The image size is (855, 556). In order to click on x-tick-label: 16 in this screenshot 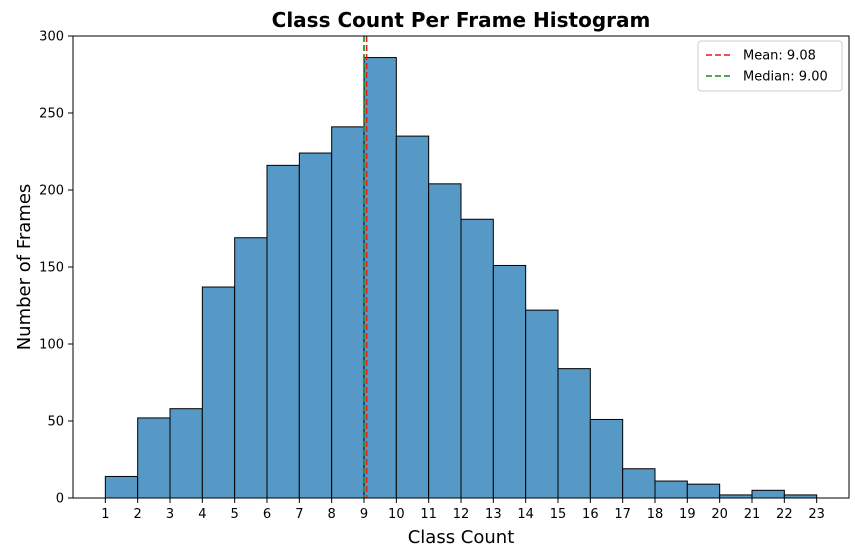, I will do `click(590, 514)`.